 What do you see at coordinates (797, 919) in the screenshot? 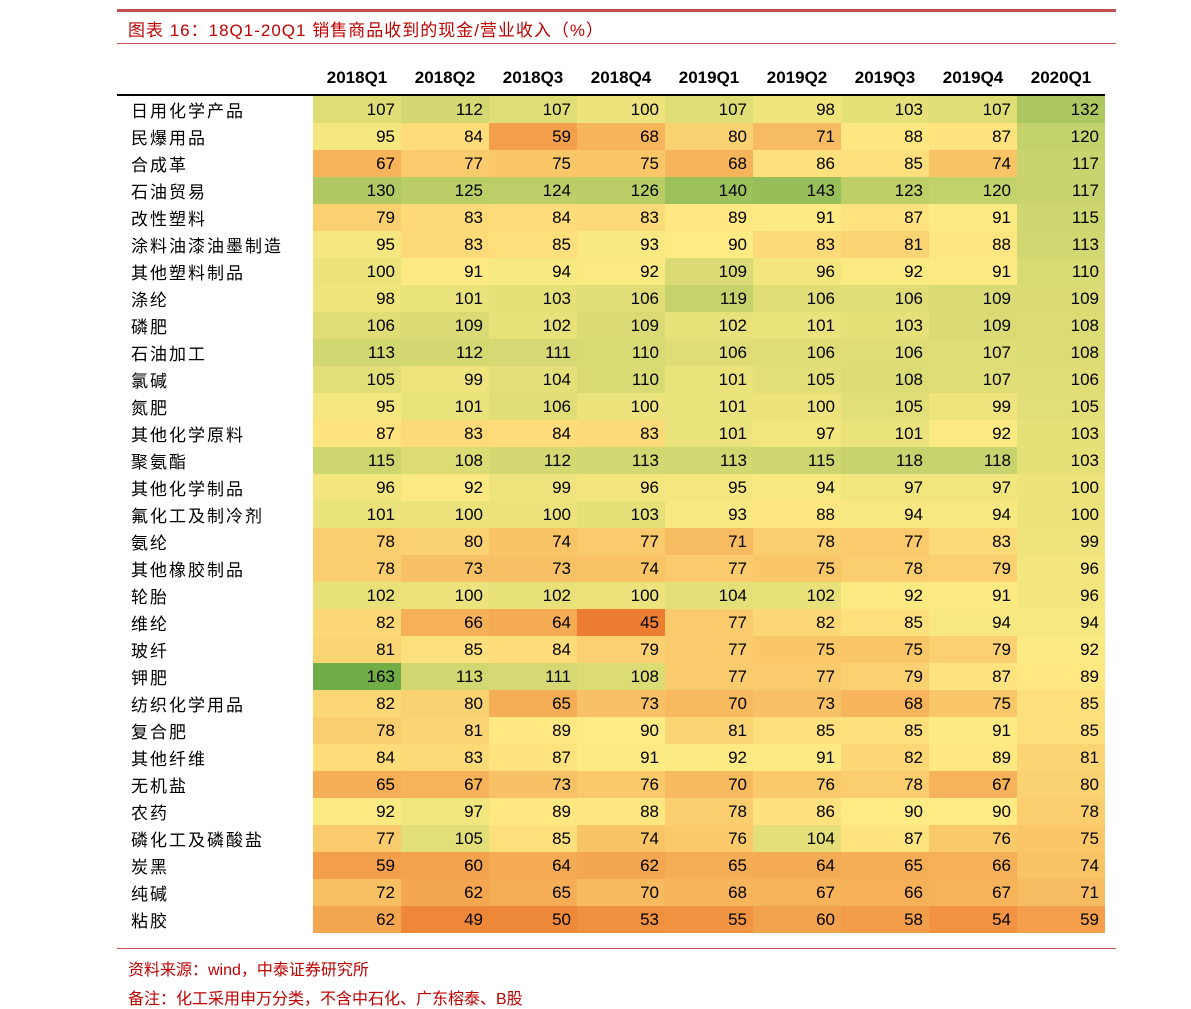
I see `value-cell: 60` at bounding box center [797, 919].